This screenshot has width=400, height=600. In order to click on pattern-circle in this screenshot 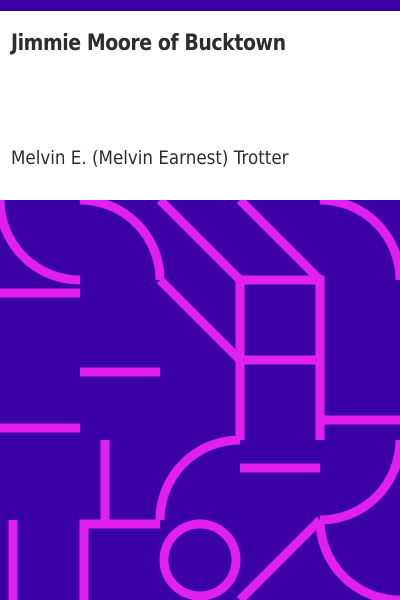, I will do `click(200, 559)`.